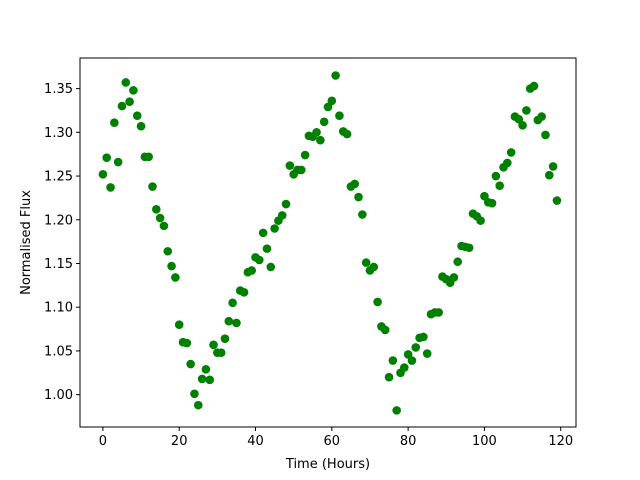  Describe the element at coordinates (103, 441) in the screenshot. I see `x-tick-label: 0` at that location.